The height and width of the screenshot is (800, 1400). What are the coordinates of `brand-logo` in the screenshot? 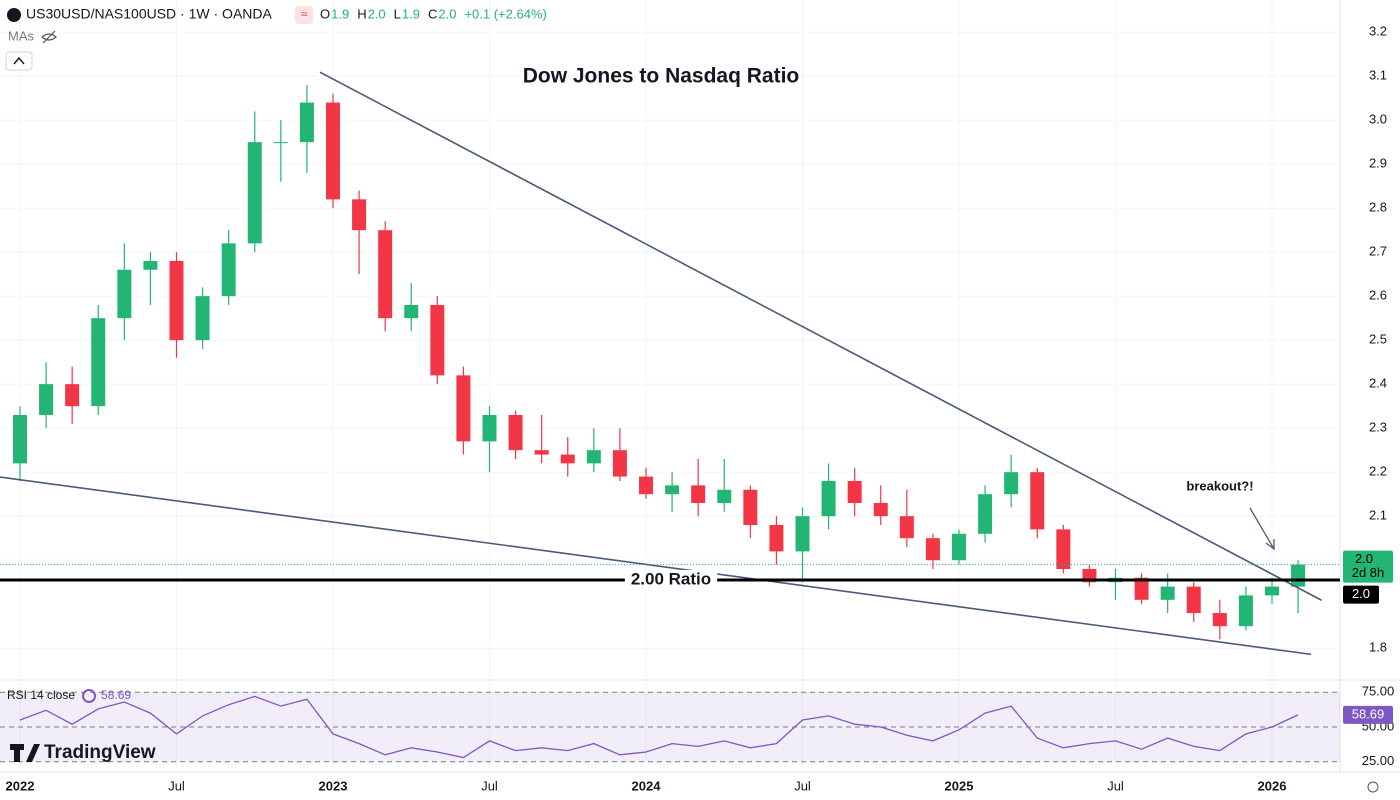 It's located at (25, 753).